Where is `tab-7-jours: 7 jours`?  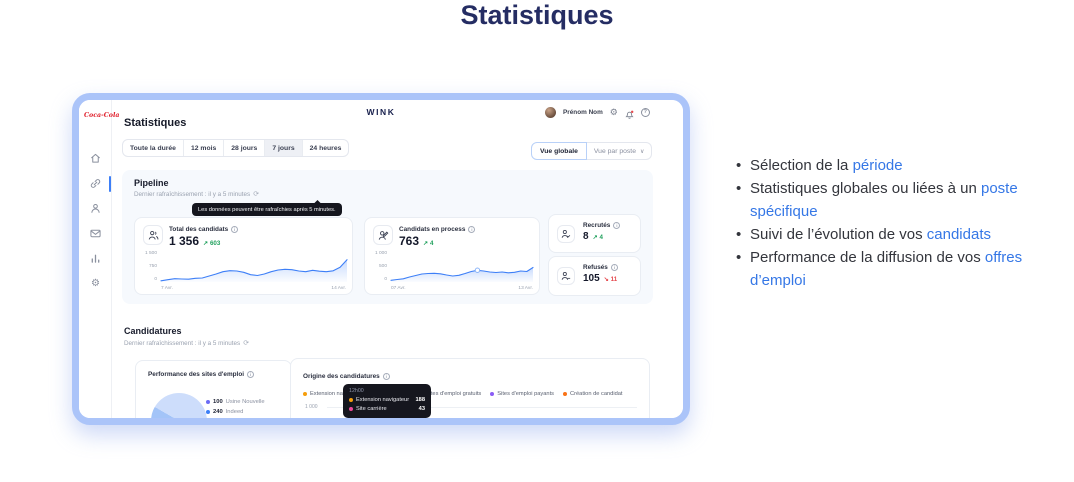 tab-7-jours: 7 jours is located at coordinates (283, 148).